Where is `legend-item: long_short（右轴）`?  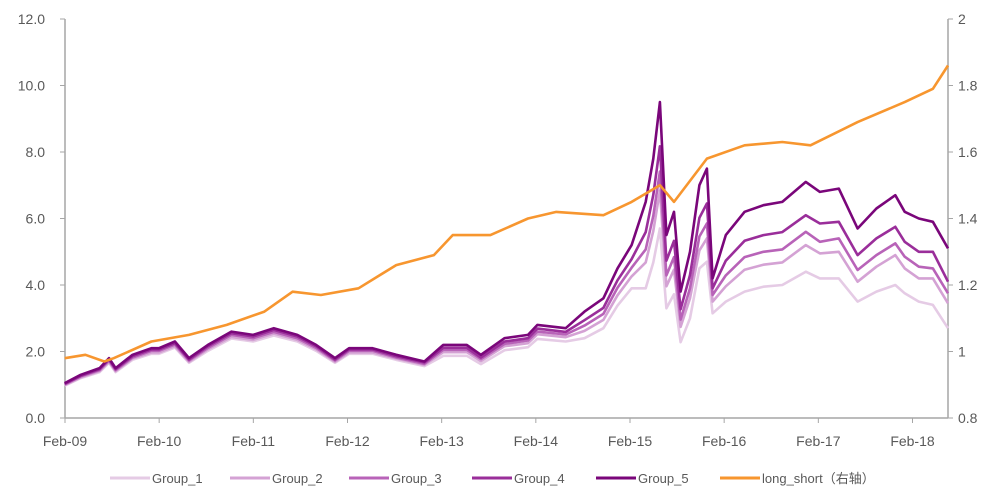
legend-item: long_short（右轴） is located at coordinates (797, 478).